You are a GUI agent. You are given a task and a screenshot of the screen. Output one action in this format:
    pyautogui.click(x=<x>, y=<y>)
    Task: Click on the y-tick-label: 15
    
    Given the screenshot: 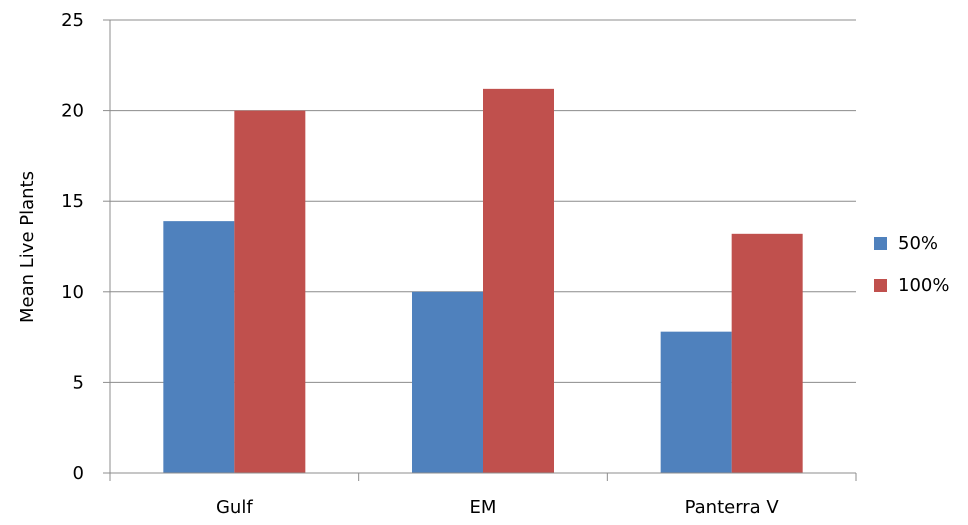 What is the action you would take?
    pyautogui.click(x=72, y=201)
    